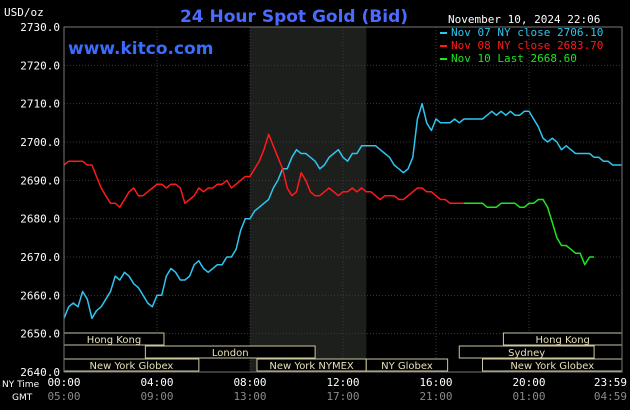 This screenshot has height=410, width=630. What do you see at coordinates (40, 65) in the screenshot?
I see `y-tick-label: 2720.0` at bounding box center [40, 65].